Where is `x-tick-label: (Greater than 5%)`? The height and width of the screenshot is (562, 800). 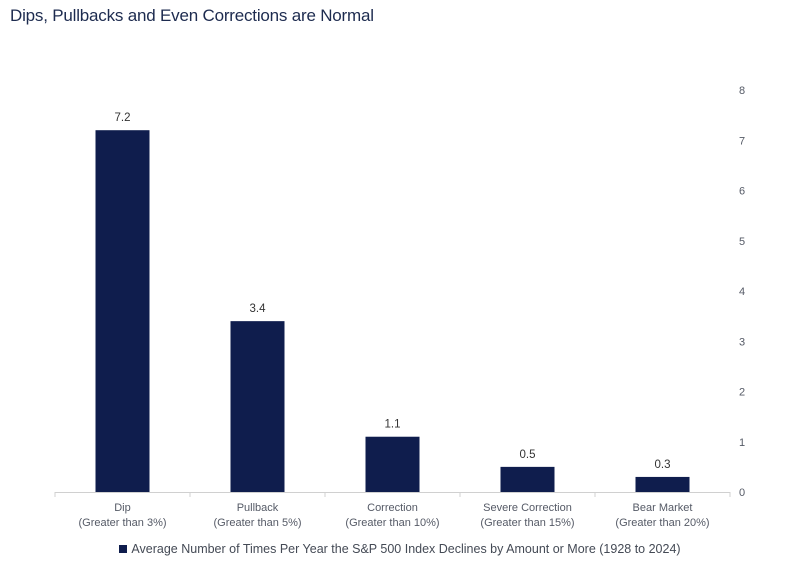 x-tick-label: (Greater than 5%) is located at coordinates (257, 523).